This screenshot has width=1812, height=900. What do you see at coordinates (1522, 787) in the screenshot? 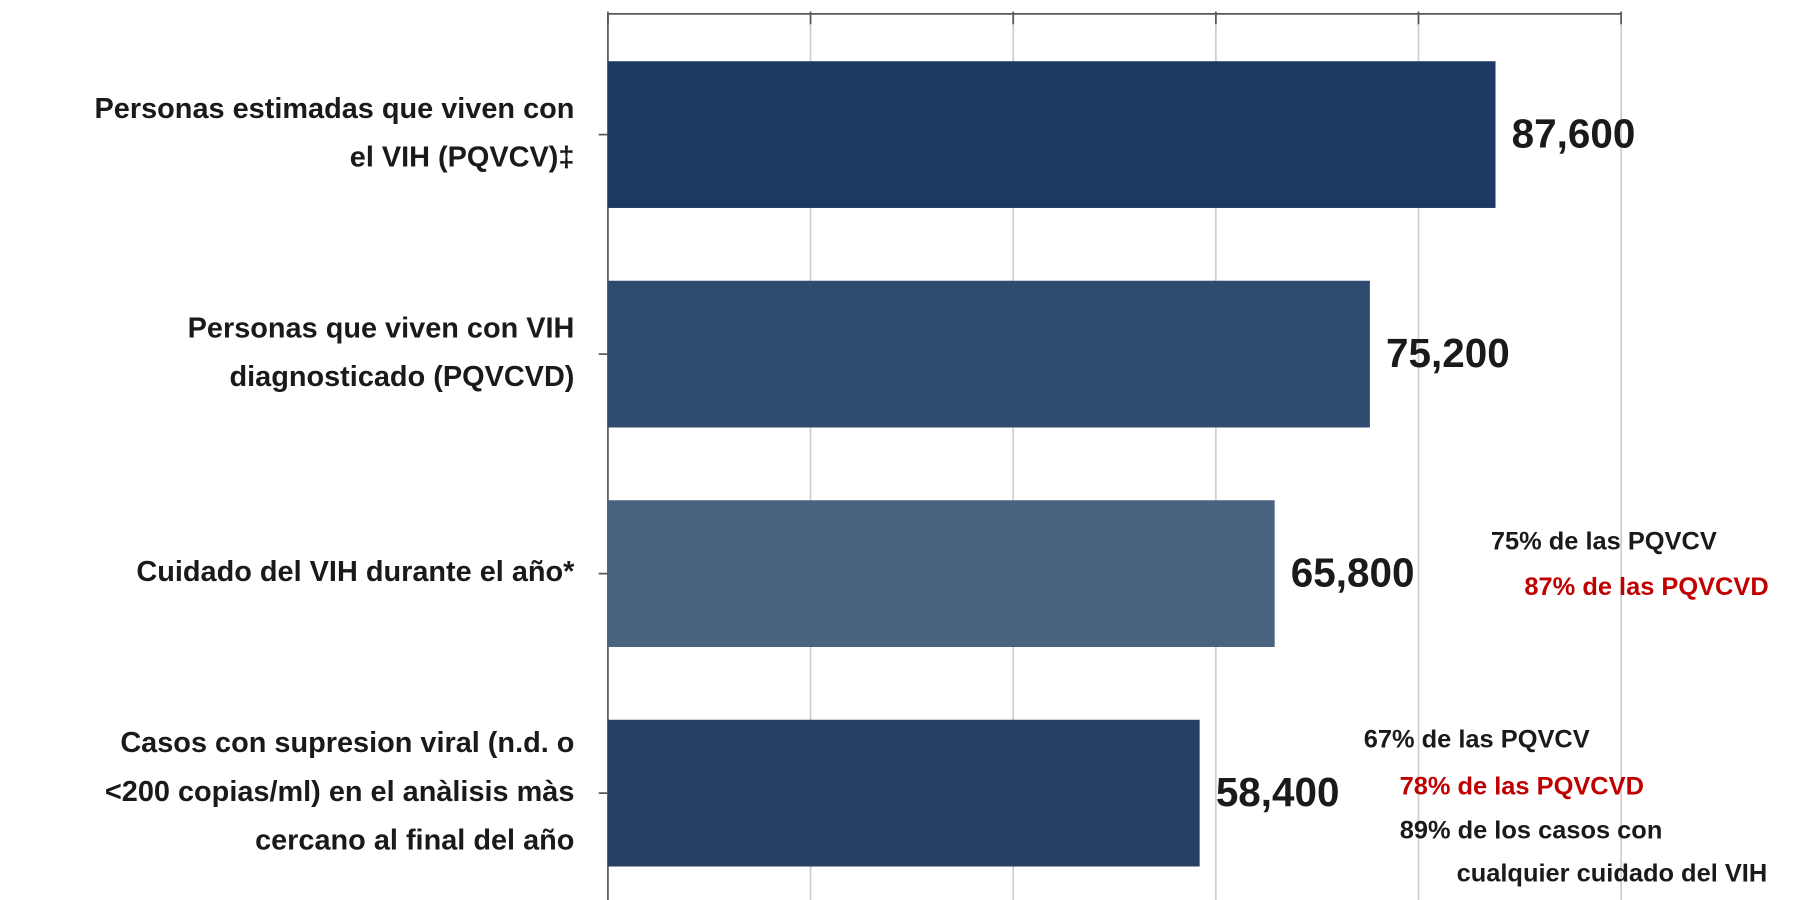
I see `annotation: 78% de las PQVCVD` at bounding box center [1522, 787].